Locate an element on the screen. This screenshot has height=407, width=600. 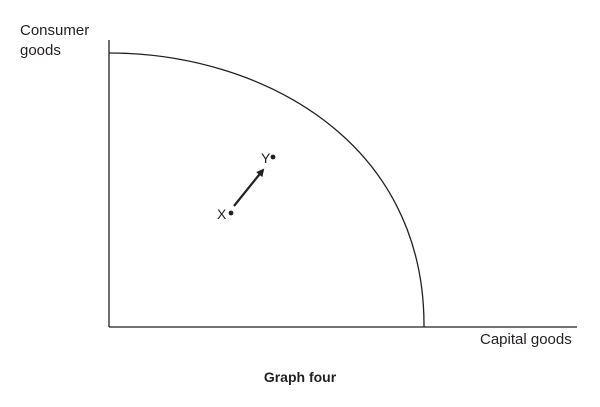
point-x-label: X is located at coordinates (222, 214).